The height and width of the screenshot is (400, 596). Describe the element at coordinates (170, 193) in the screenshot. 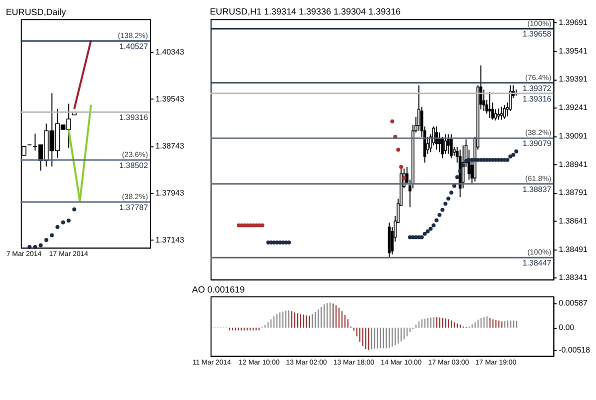

I see `y-tick-label: 1.37943` at that location.